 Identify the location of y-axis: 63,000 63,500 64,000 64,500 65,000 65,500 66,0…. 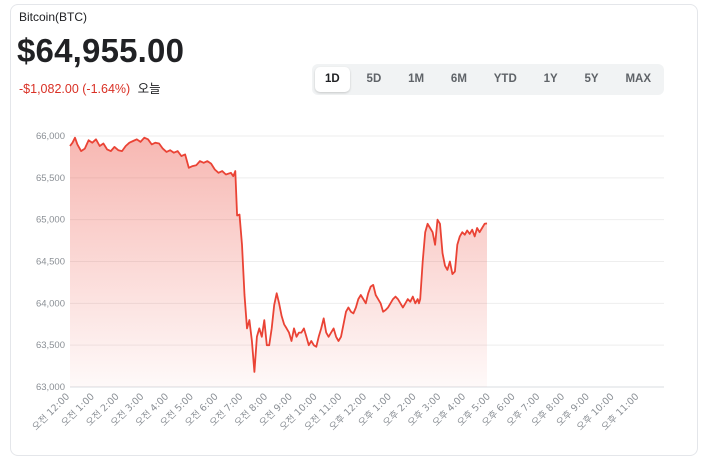
(50, 262).